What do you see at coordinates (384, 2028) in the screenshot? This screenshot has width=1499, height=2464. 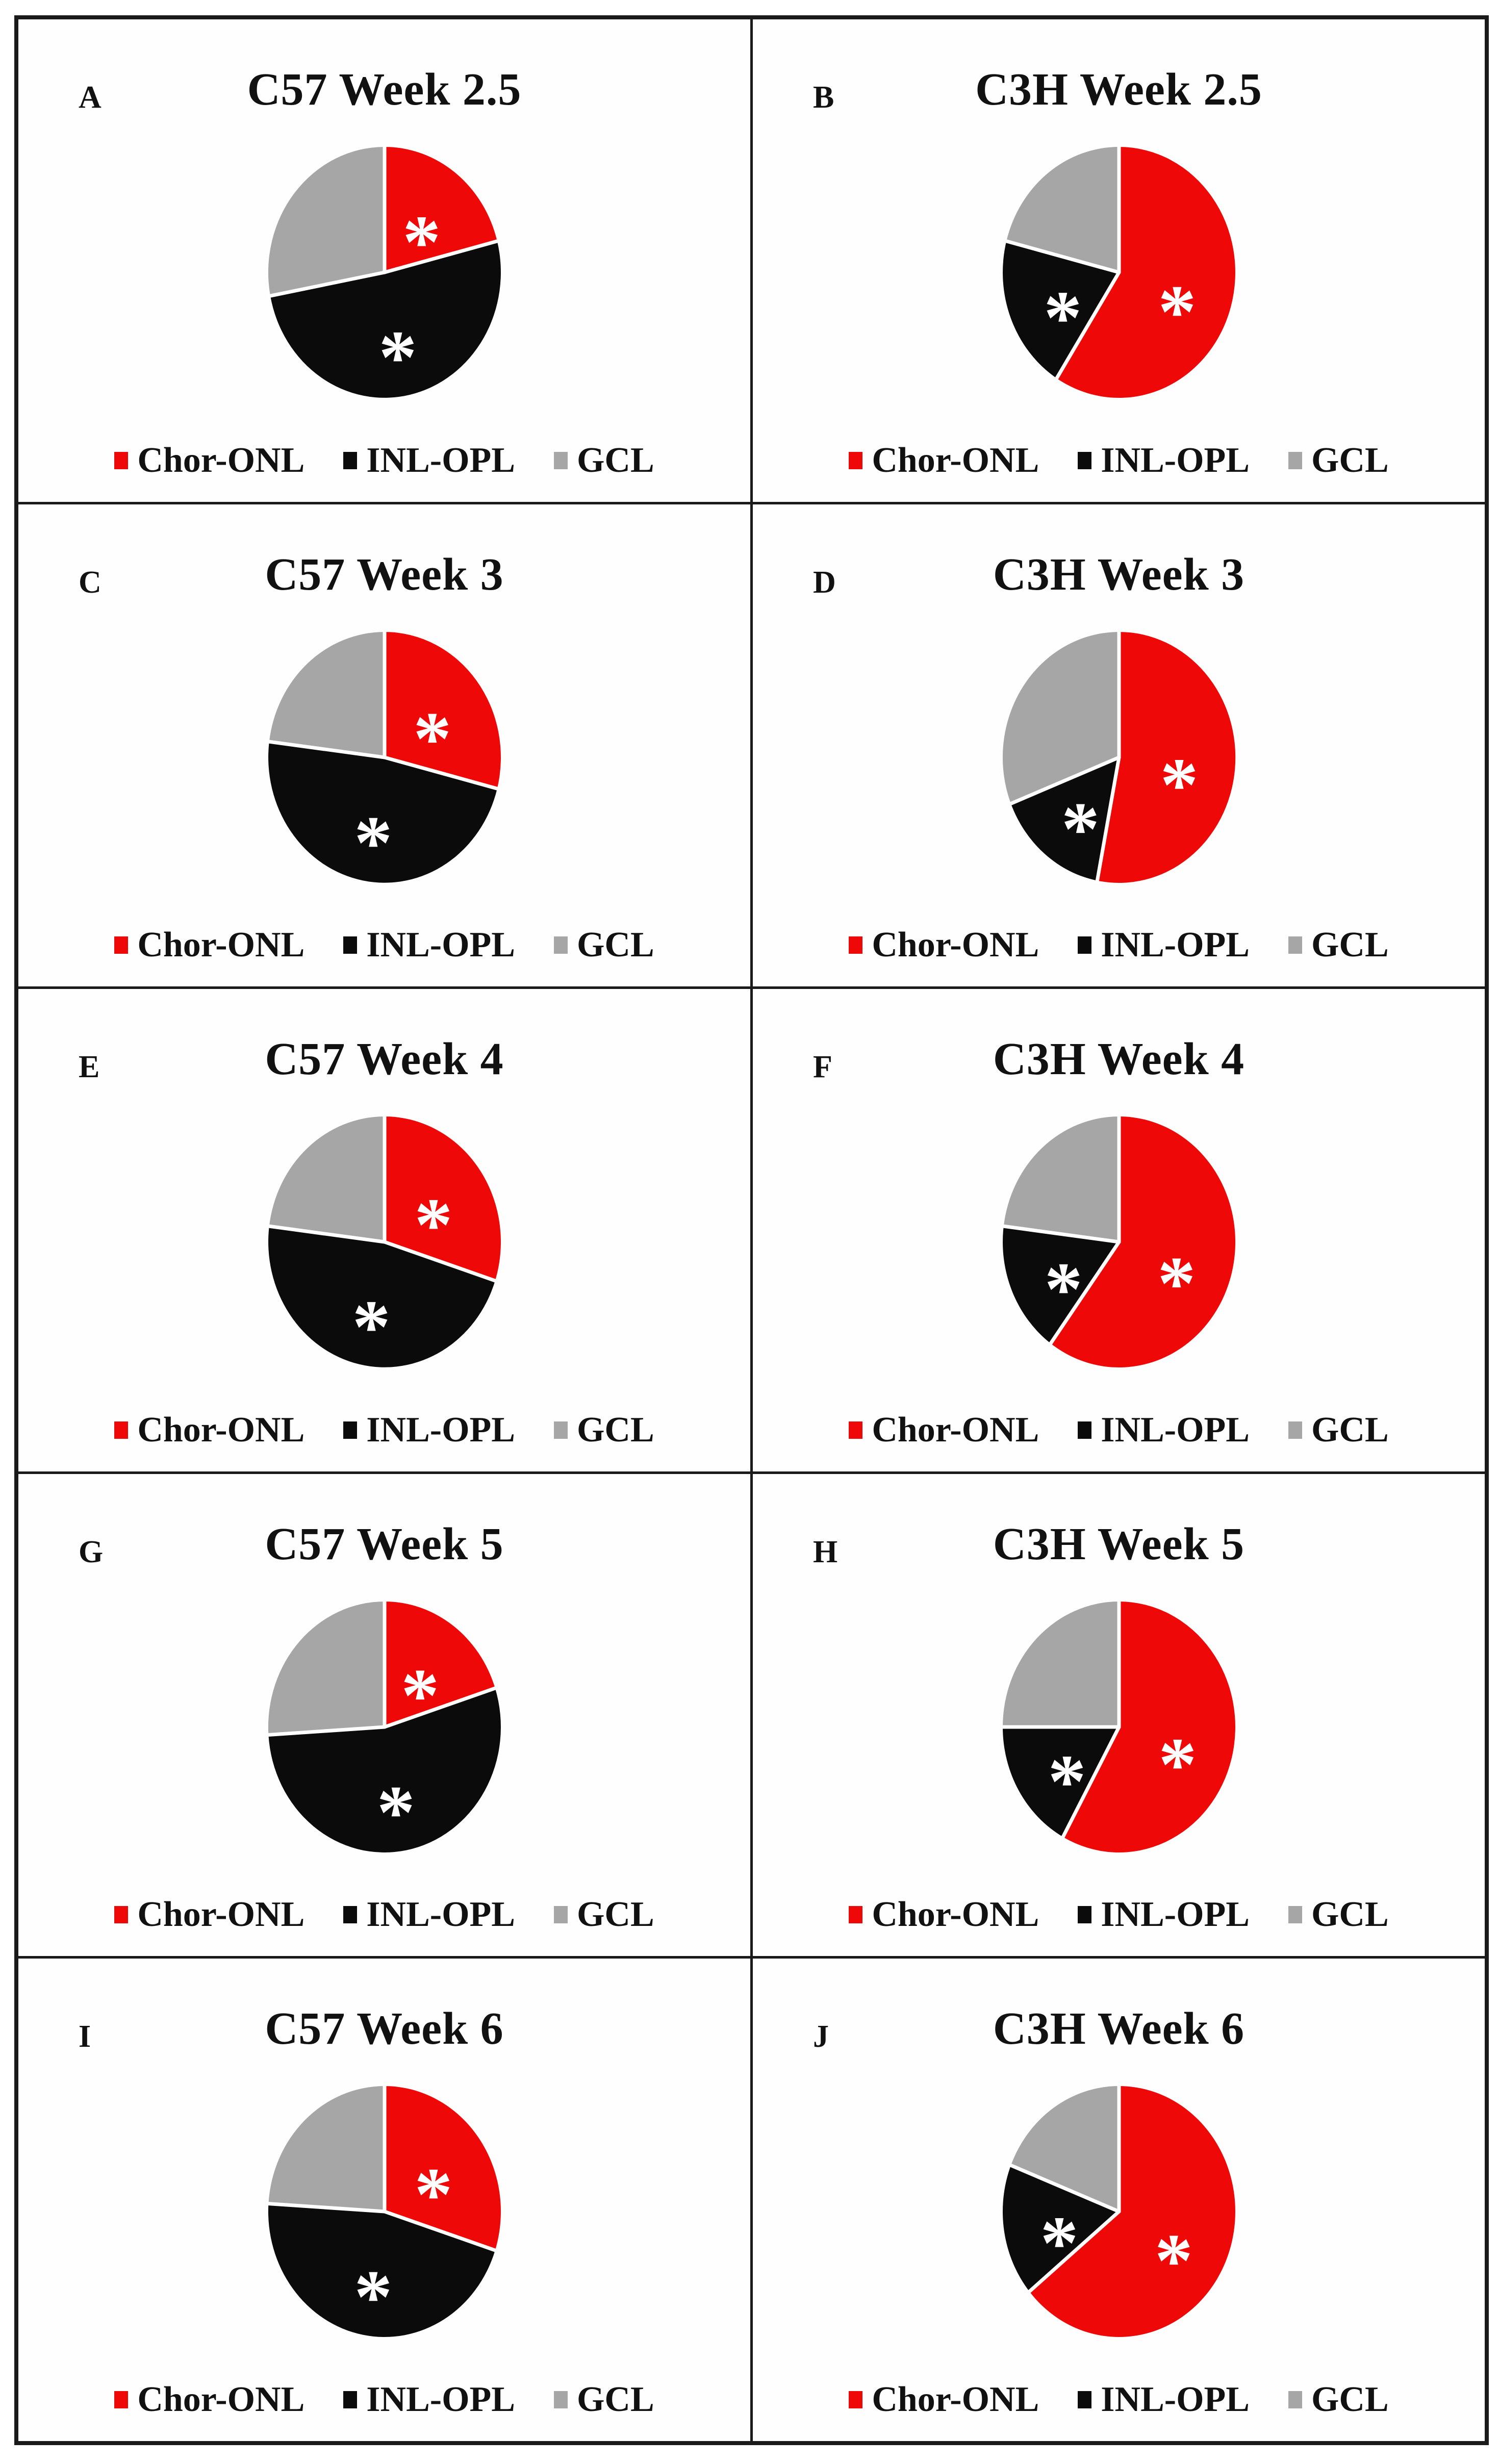 I see `panel-title: C57 Week 6` at bounding box center [384, 2028].